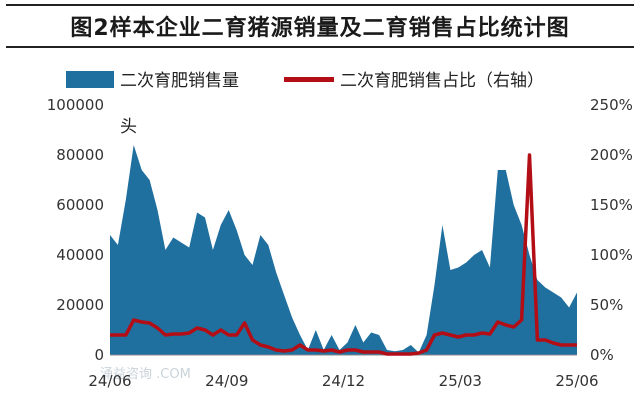 The width and height of the screenshot is (640, 413). I want to click on right-tick-label: 200%, so click(611, 155).